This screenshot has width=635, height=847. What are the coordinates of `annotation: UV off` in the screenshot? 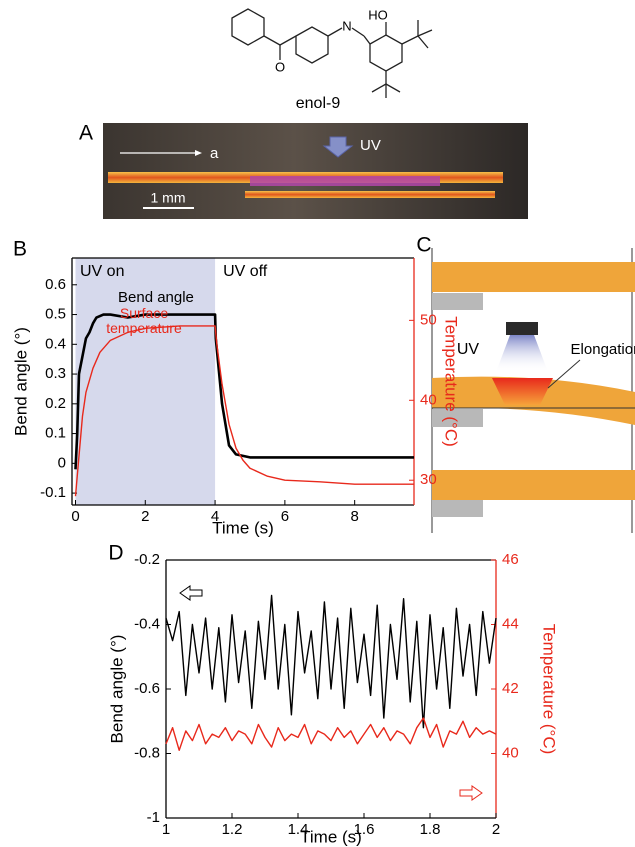 It's located at (245, 271).